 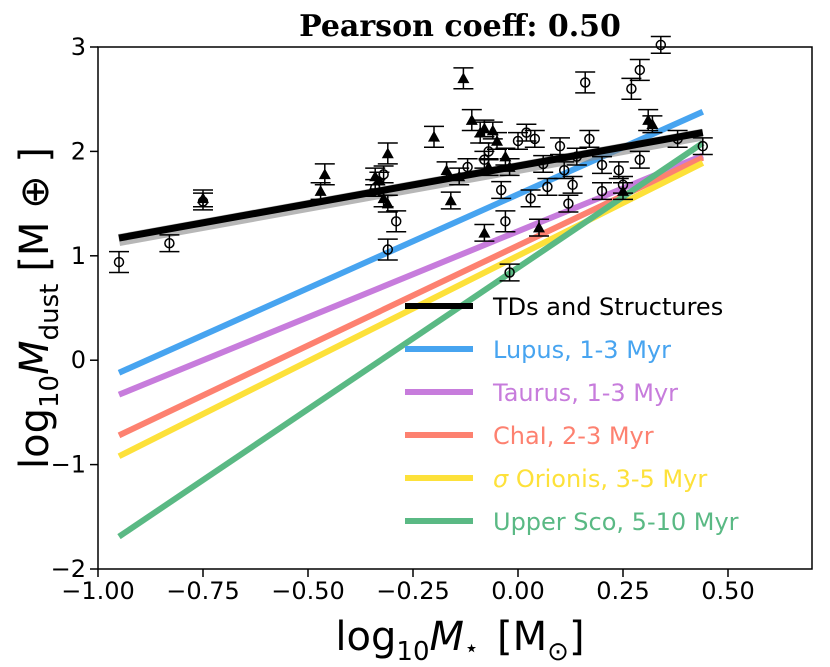 I want to click on x-tick-label: −0.75, so click(x=203, y=591).